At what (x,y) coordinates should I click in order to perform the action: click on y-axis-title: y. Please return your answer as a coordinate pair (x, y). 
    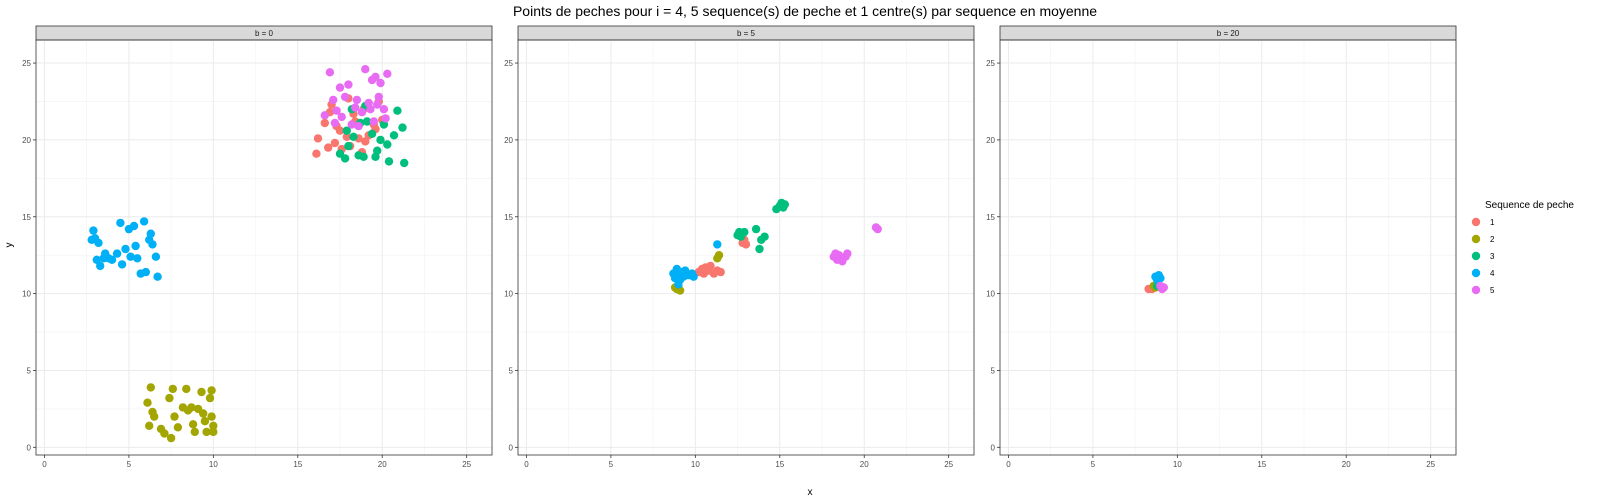
    Looking at the image, I should click on (9, 245).